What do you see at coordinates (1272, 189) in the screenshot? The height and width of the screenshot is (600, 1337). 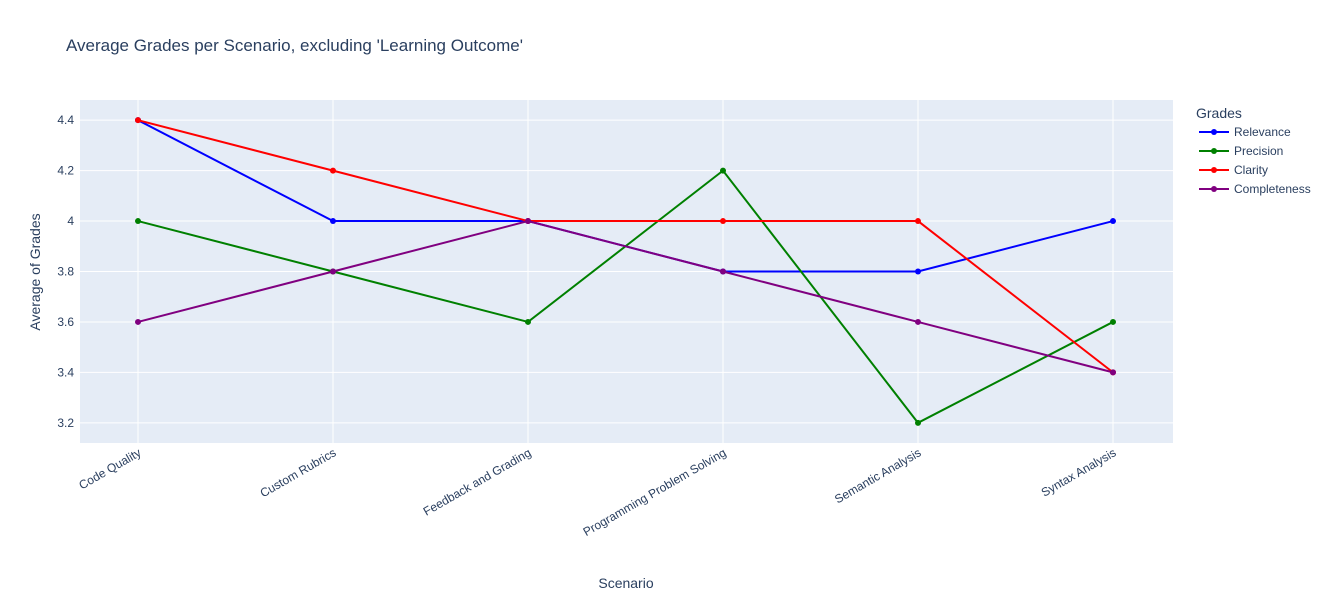 I see `legend-label: Completeness` at bounding box center [1272, 189].